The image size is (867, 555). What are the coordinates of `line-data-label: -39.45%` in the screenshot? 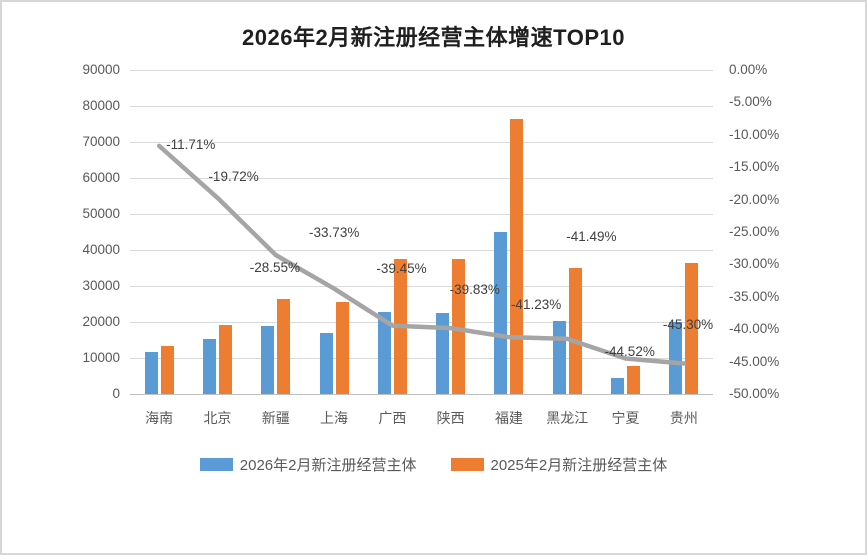 It's located at (401, 268).